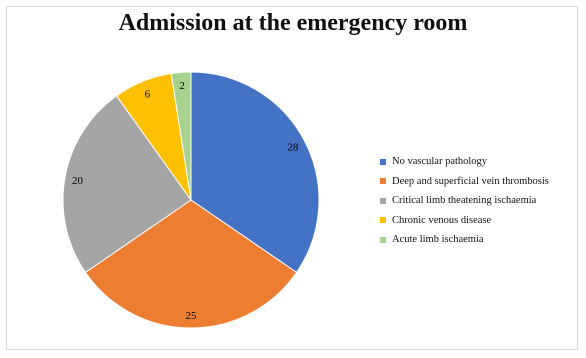  I want to click on legend-item: Deep and superficial vein thrombosis, so click(464, 182).